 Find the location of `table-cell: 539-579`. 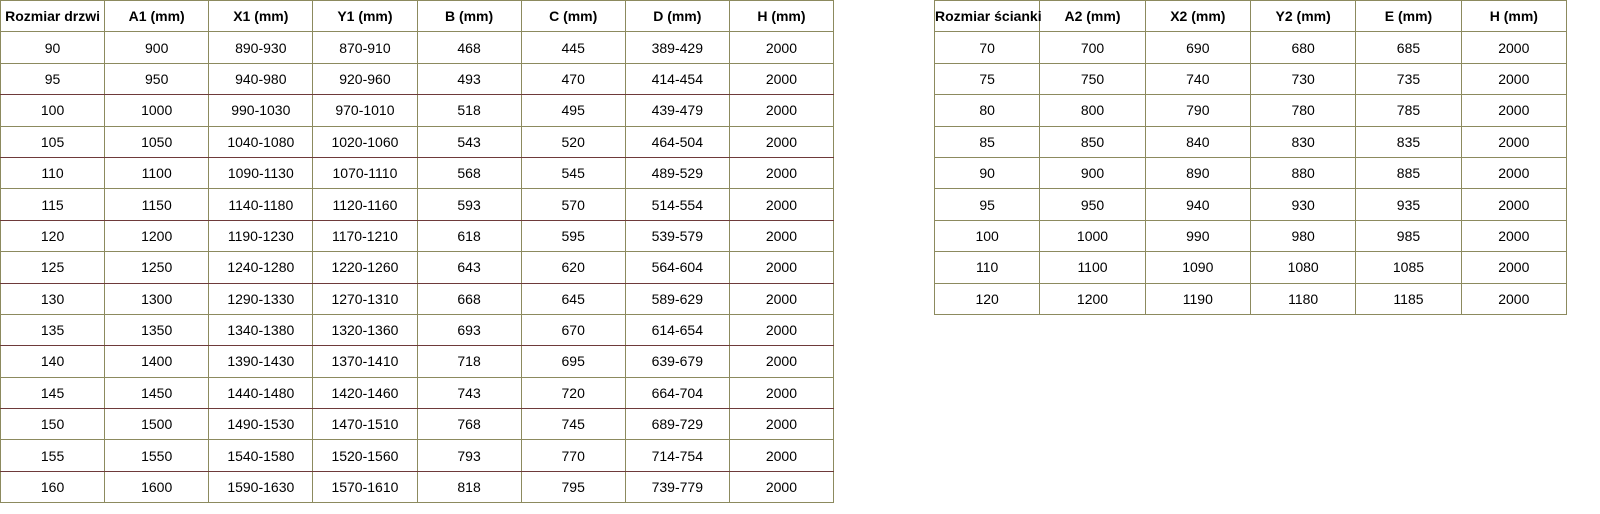

table-cell: 539-579 is located at coordinates (677, 236).